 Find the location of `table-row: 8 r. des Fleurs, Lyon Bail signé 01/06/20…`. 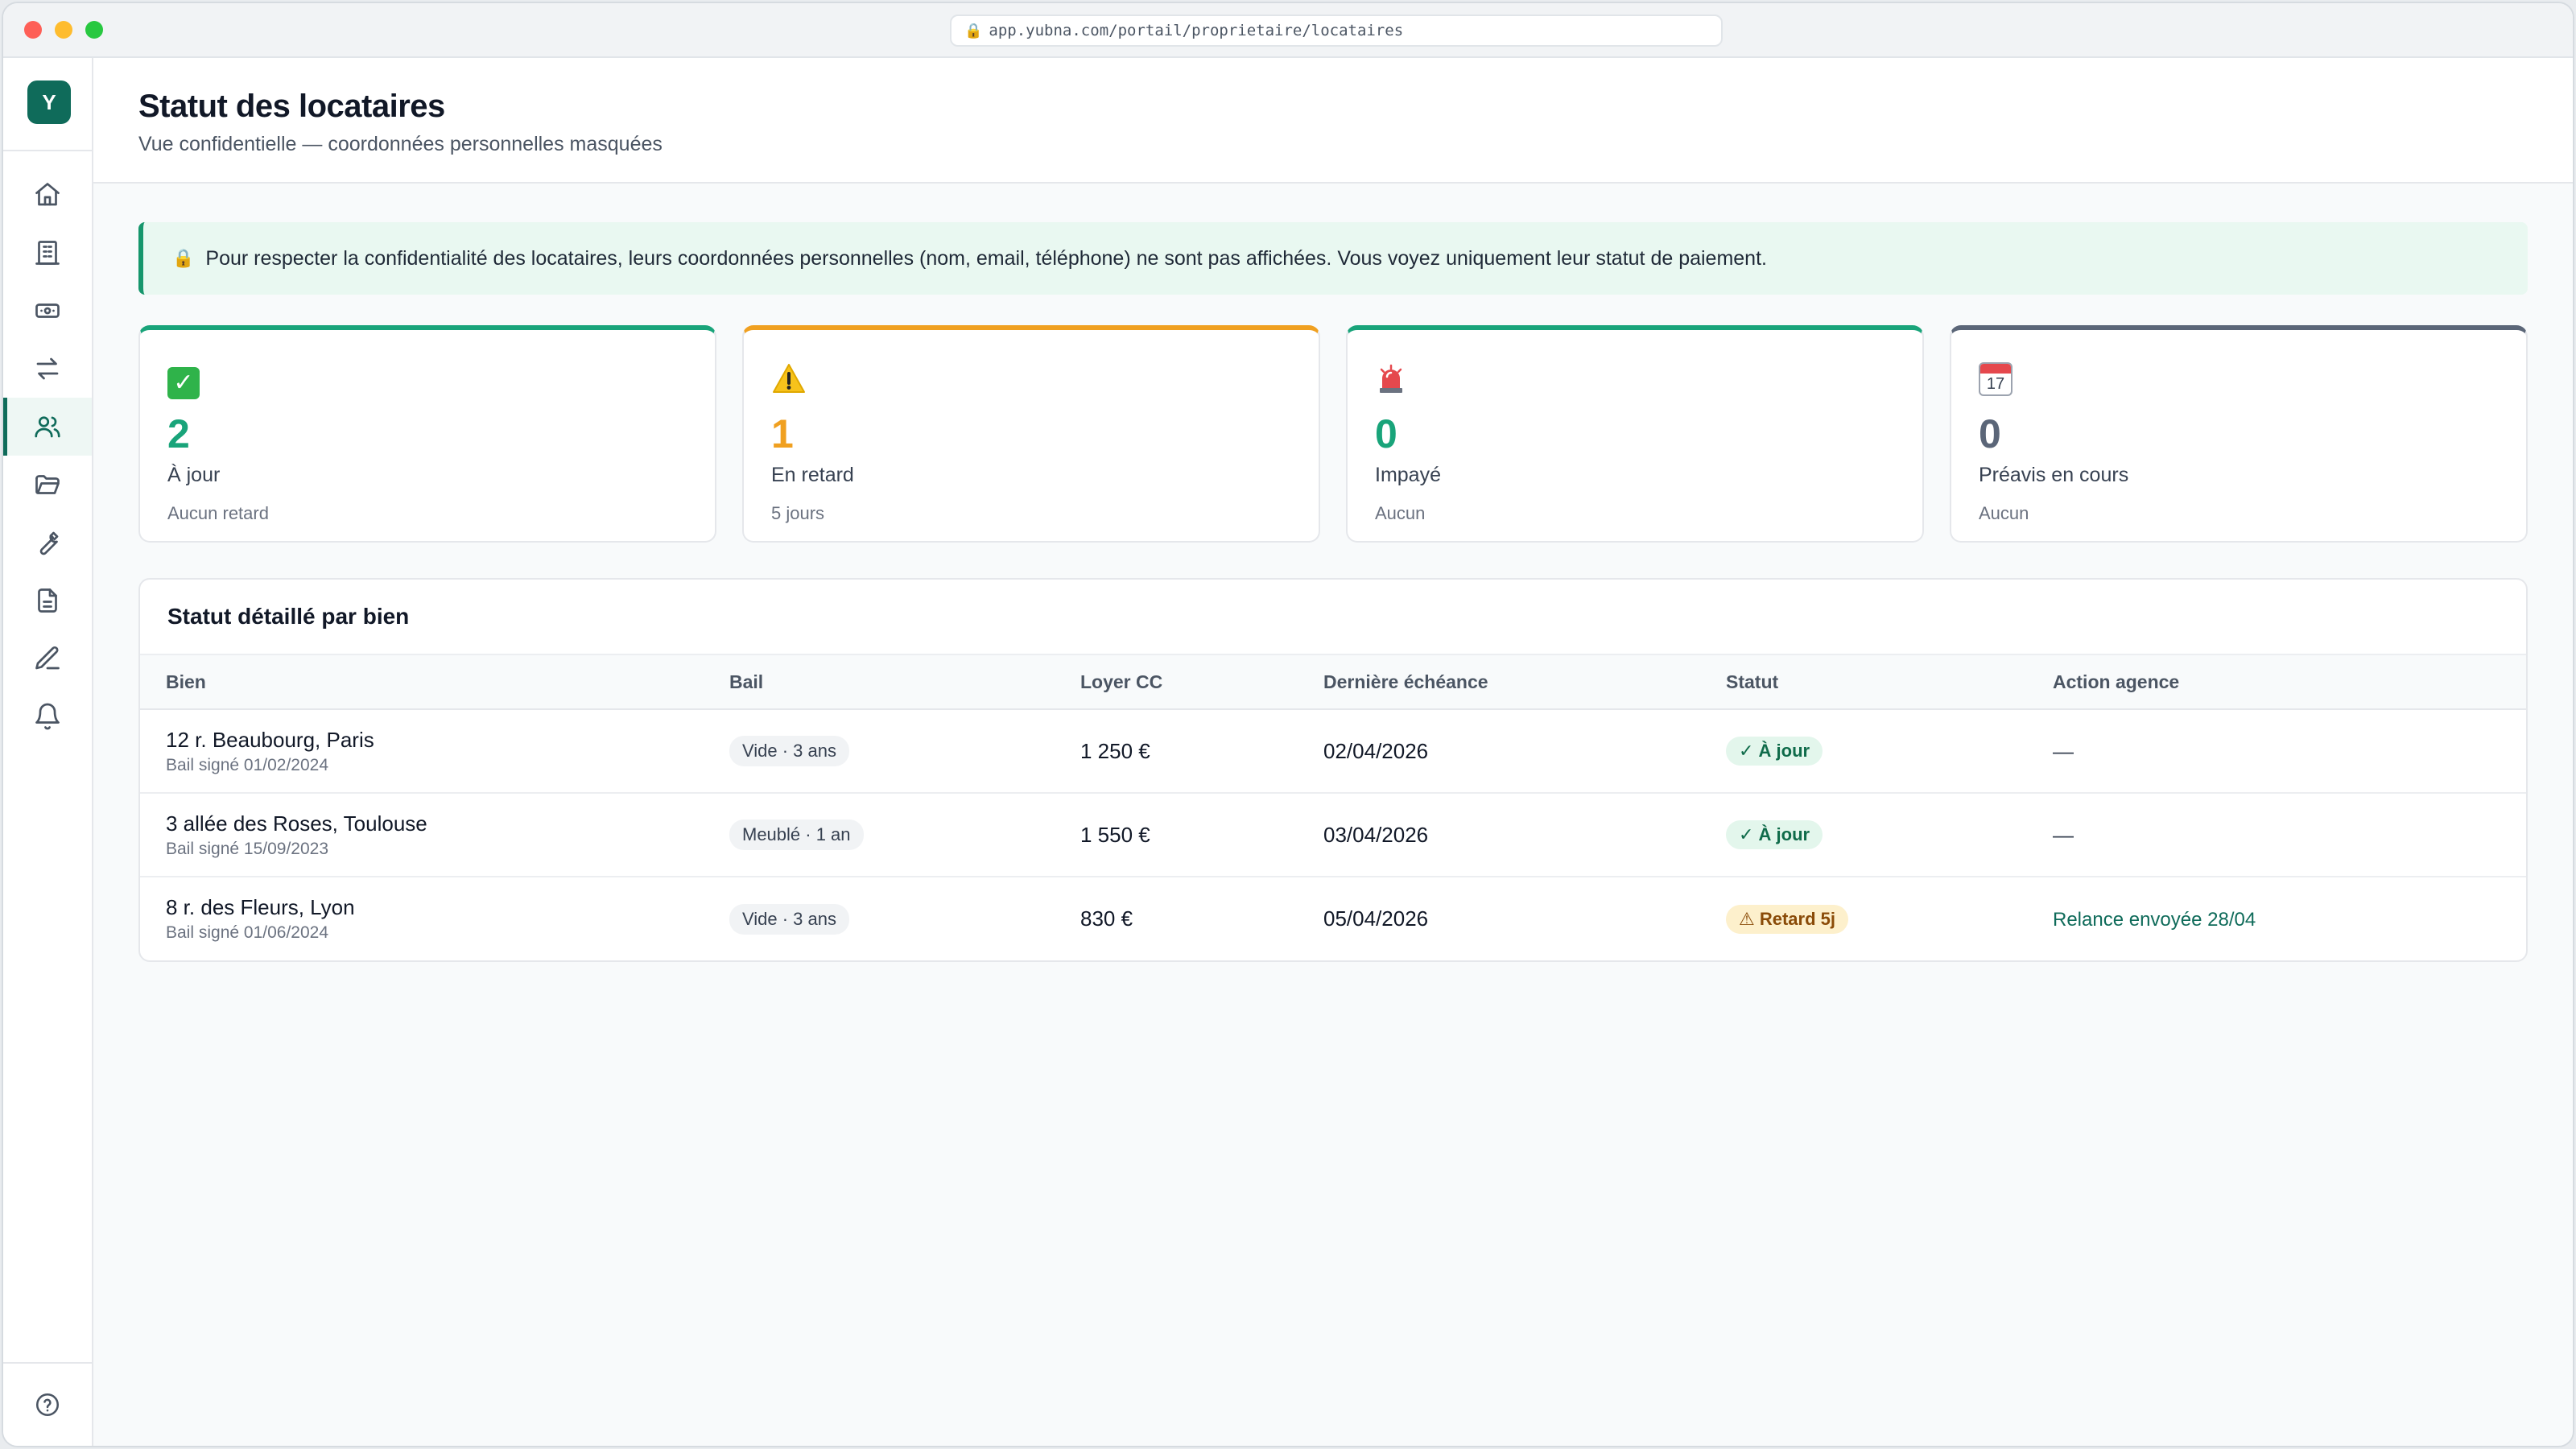

table-row: 8 r. des Fleurs, Lyon Bail signé 01/06/20… is located at coordinates (1333, 918).